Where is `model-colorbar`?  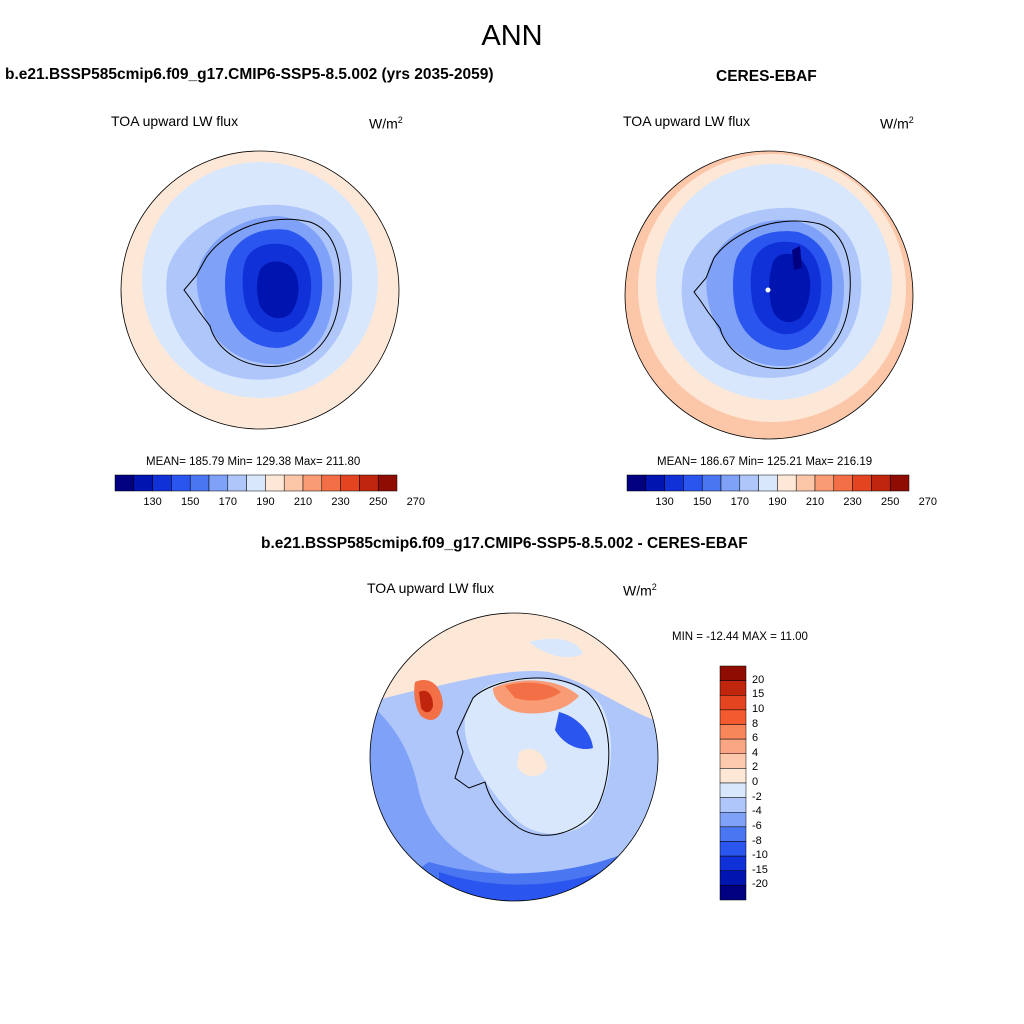 model-colorbar is located at coordinates (256, 483).